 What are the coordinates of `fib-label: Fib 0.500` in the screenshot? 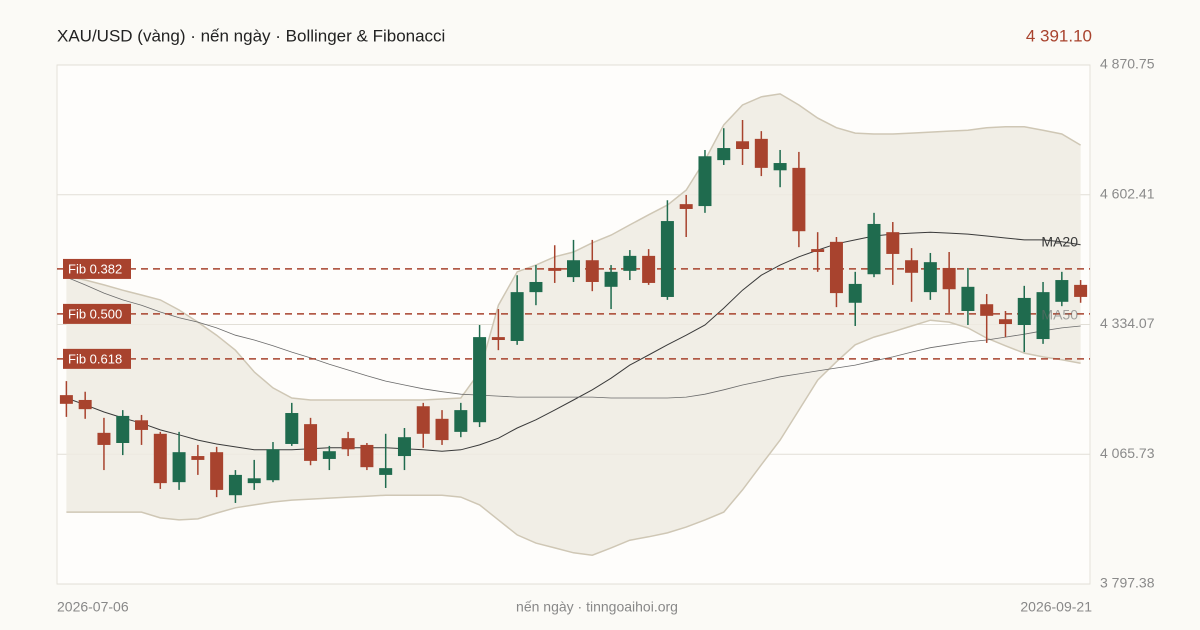 It's located at (95, 313).